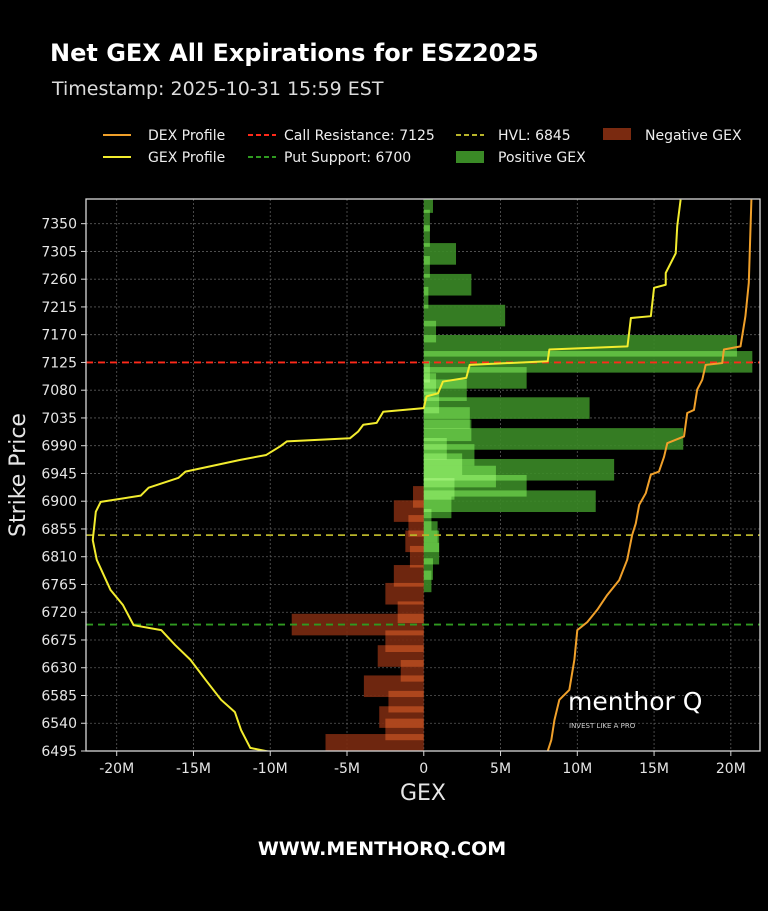 This screenshot has height=911, width=768. What do you see at coordinates (59, 530) in the screenshot?
I see `y-tick-label: 6855` at bounding box center [59, 530].